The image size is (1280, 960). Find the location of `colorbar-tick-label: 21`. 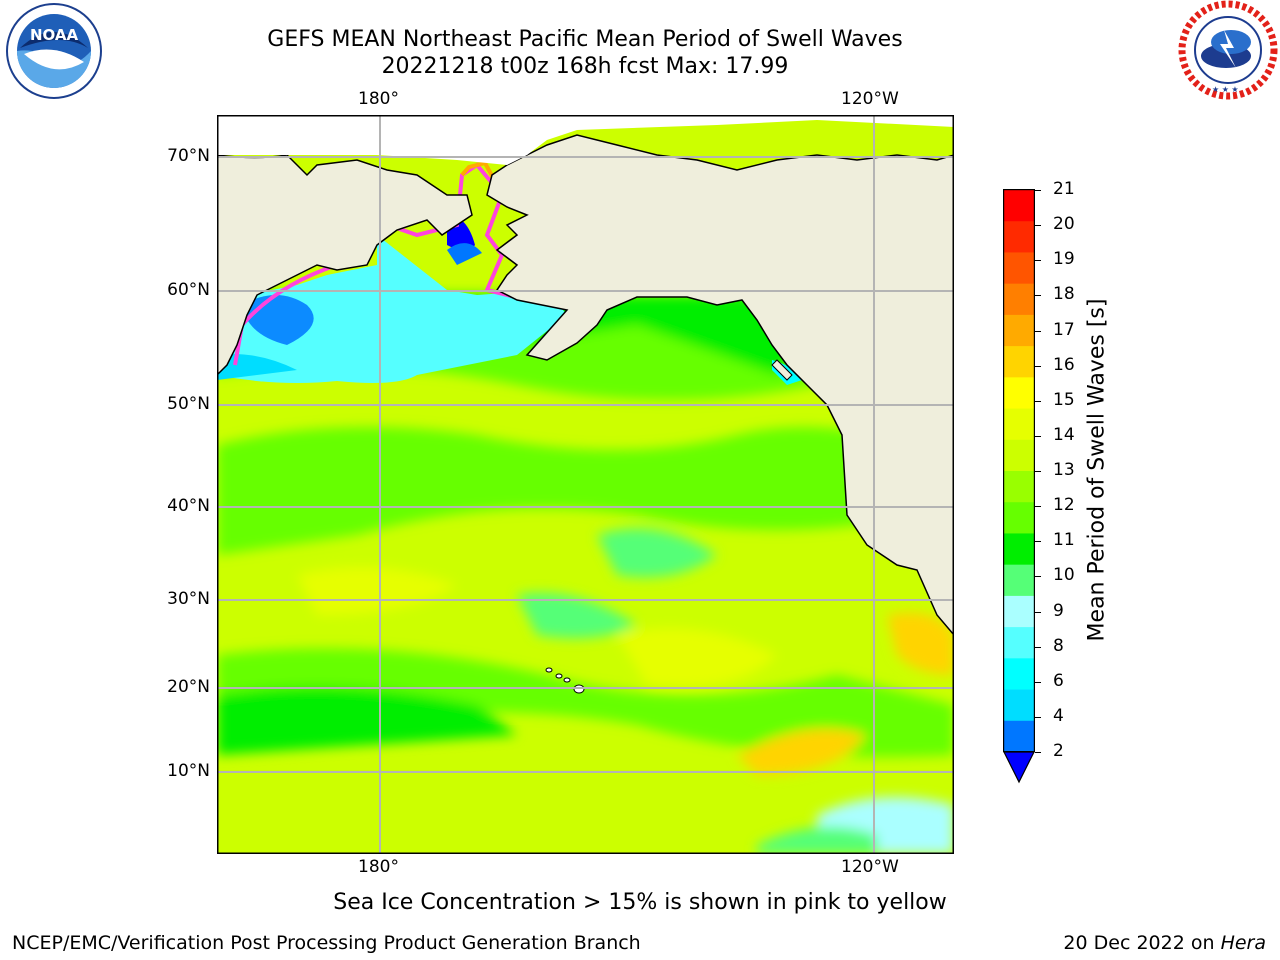

colorbar-tick-label: 21 is located at coordinates (1064, 189).